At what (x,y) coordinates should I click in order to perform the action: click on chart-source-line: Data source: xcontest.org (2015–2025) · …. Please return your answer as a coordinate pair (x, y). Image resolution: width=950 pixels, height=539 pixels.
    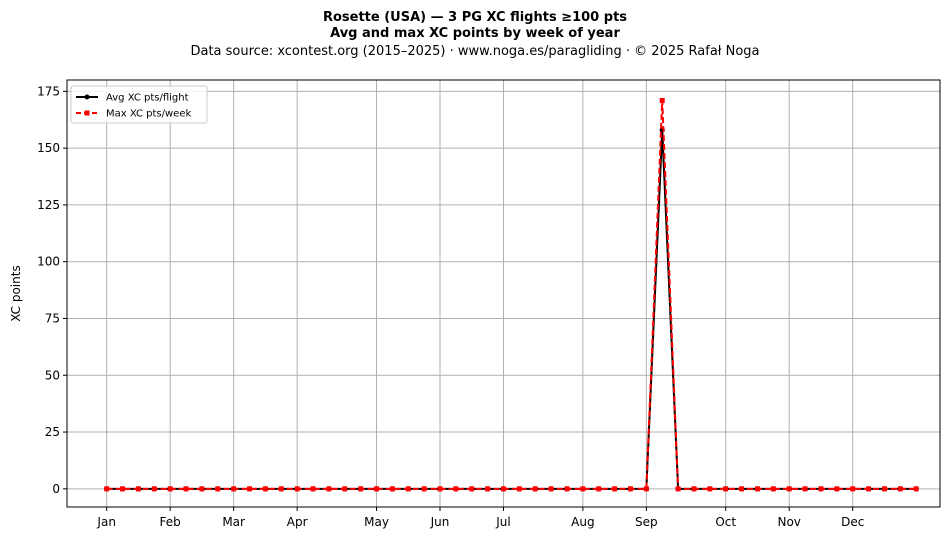
    Looking at the image, I should click on (474, 51).